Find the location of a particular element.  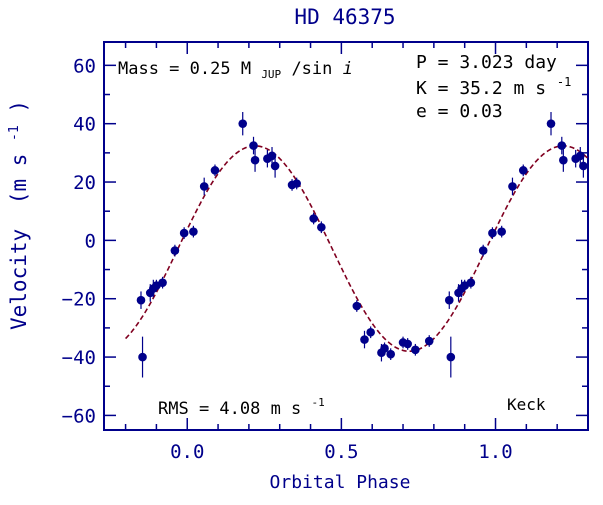

telescope-label: Keck is located at coordinates (526, 404).